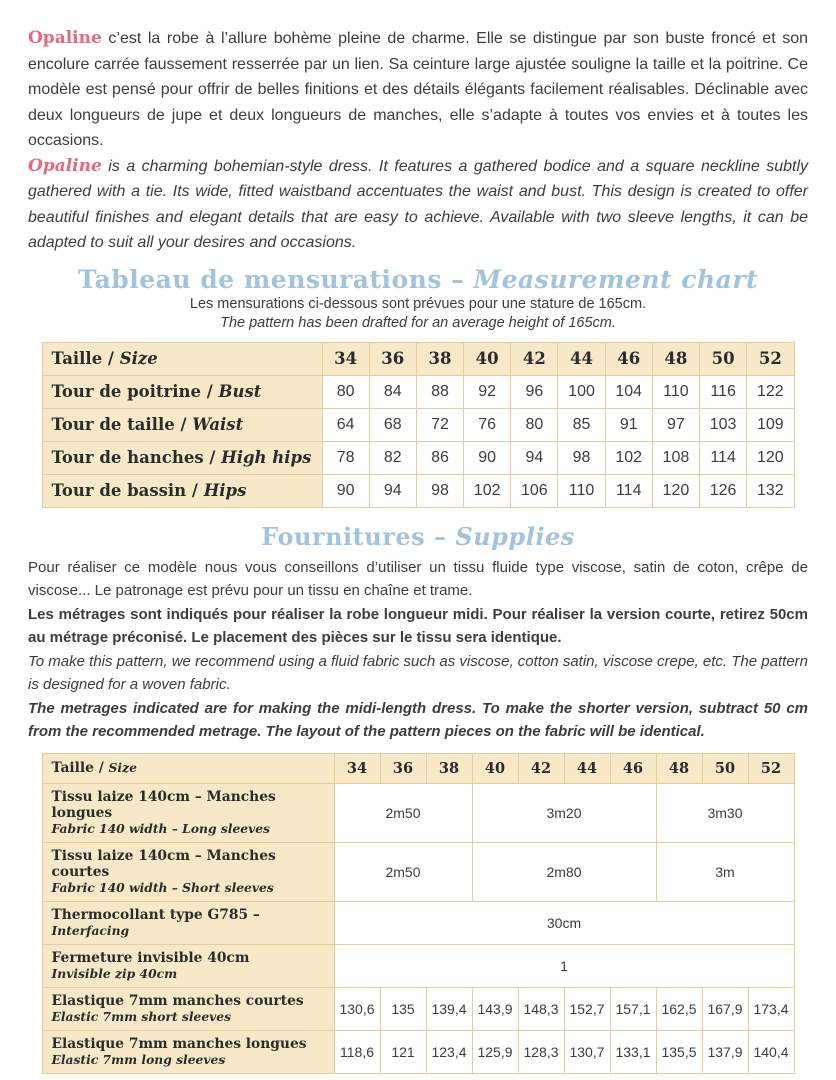 The width and height of the screenshot is (836, 1080). Describe the element at coordinates (581, 391) in the screenshot. I see `value-cell: 100` at that location.